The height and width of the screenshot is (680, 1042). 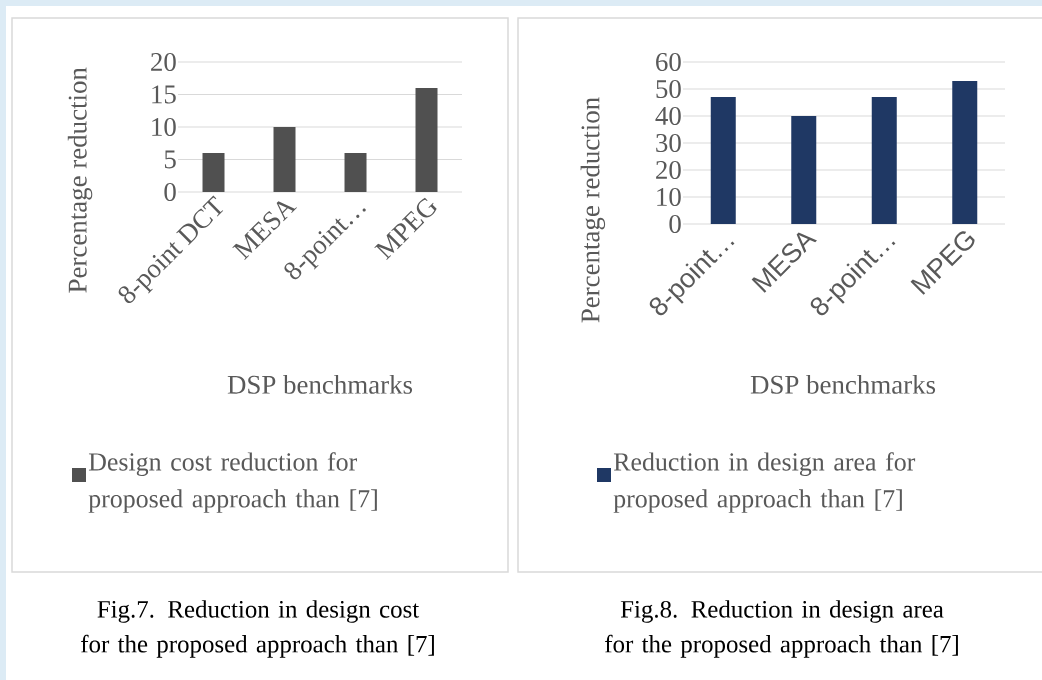 I want to click on caption: Fig.7. Reduction in design cost for the proposed approach than [7], so click(x=257, y=629).